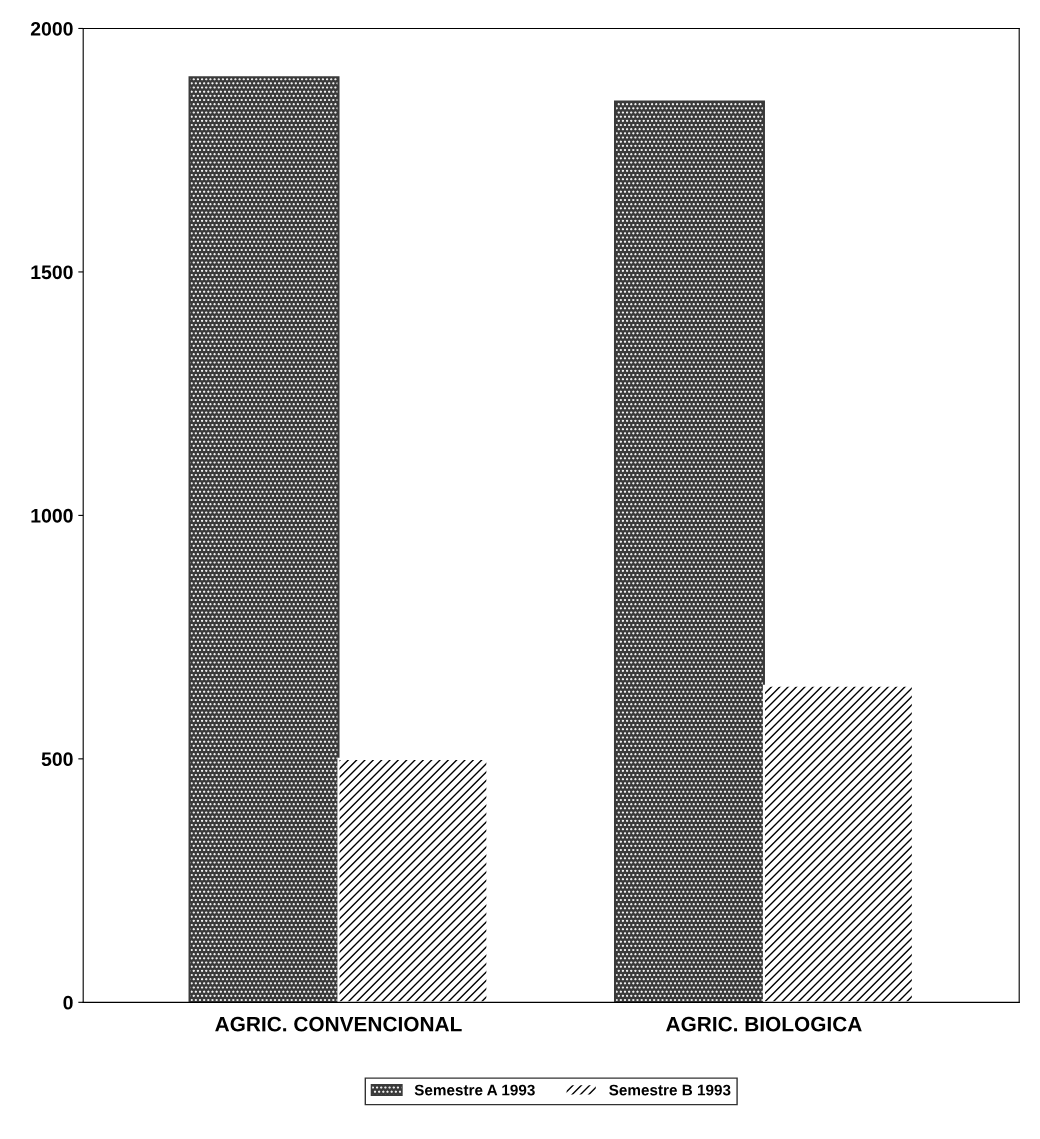 The height and width of the screenshot is (1139, 1040). I want to click on y-tick-label: 0, so click(68, 1002).